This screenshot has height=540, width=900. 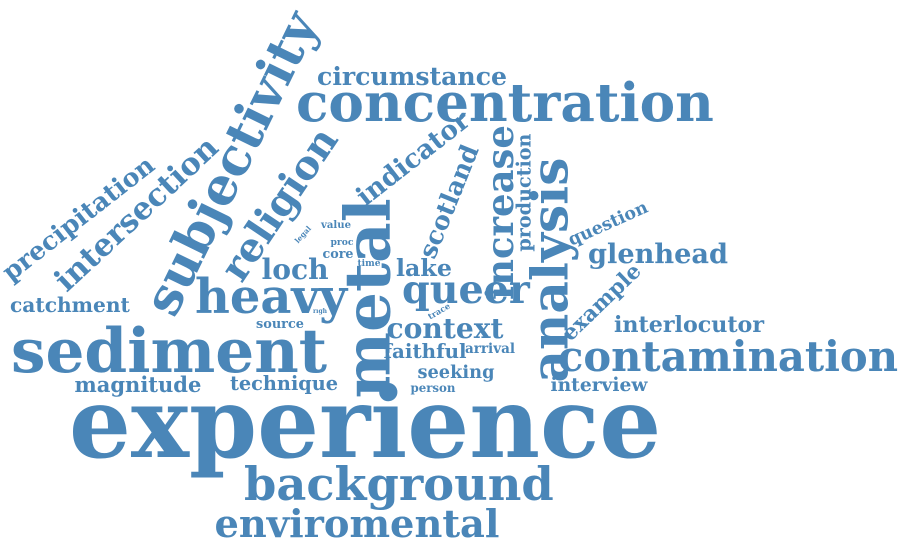 I want to click on word-catchment: catchment, so click(x=70, y=305).